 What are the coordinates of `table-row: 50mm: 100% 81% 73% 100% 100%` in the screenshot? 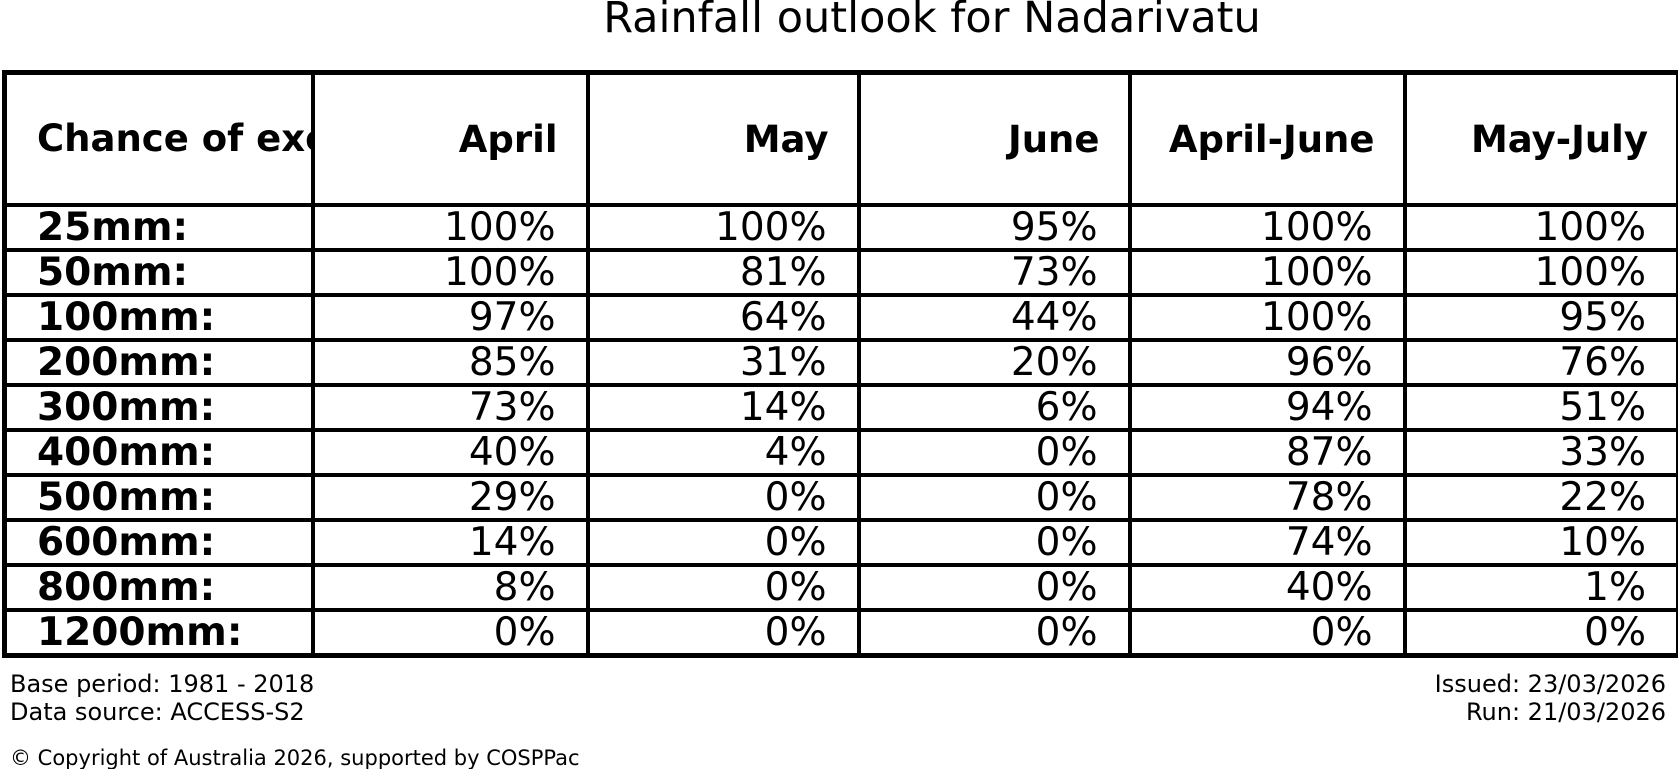 It's located at (840, 272).